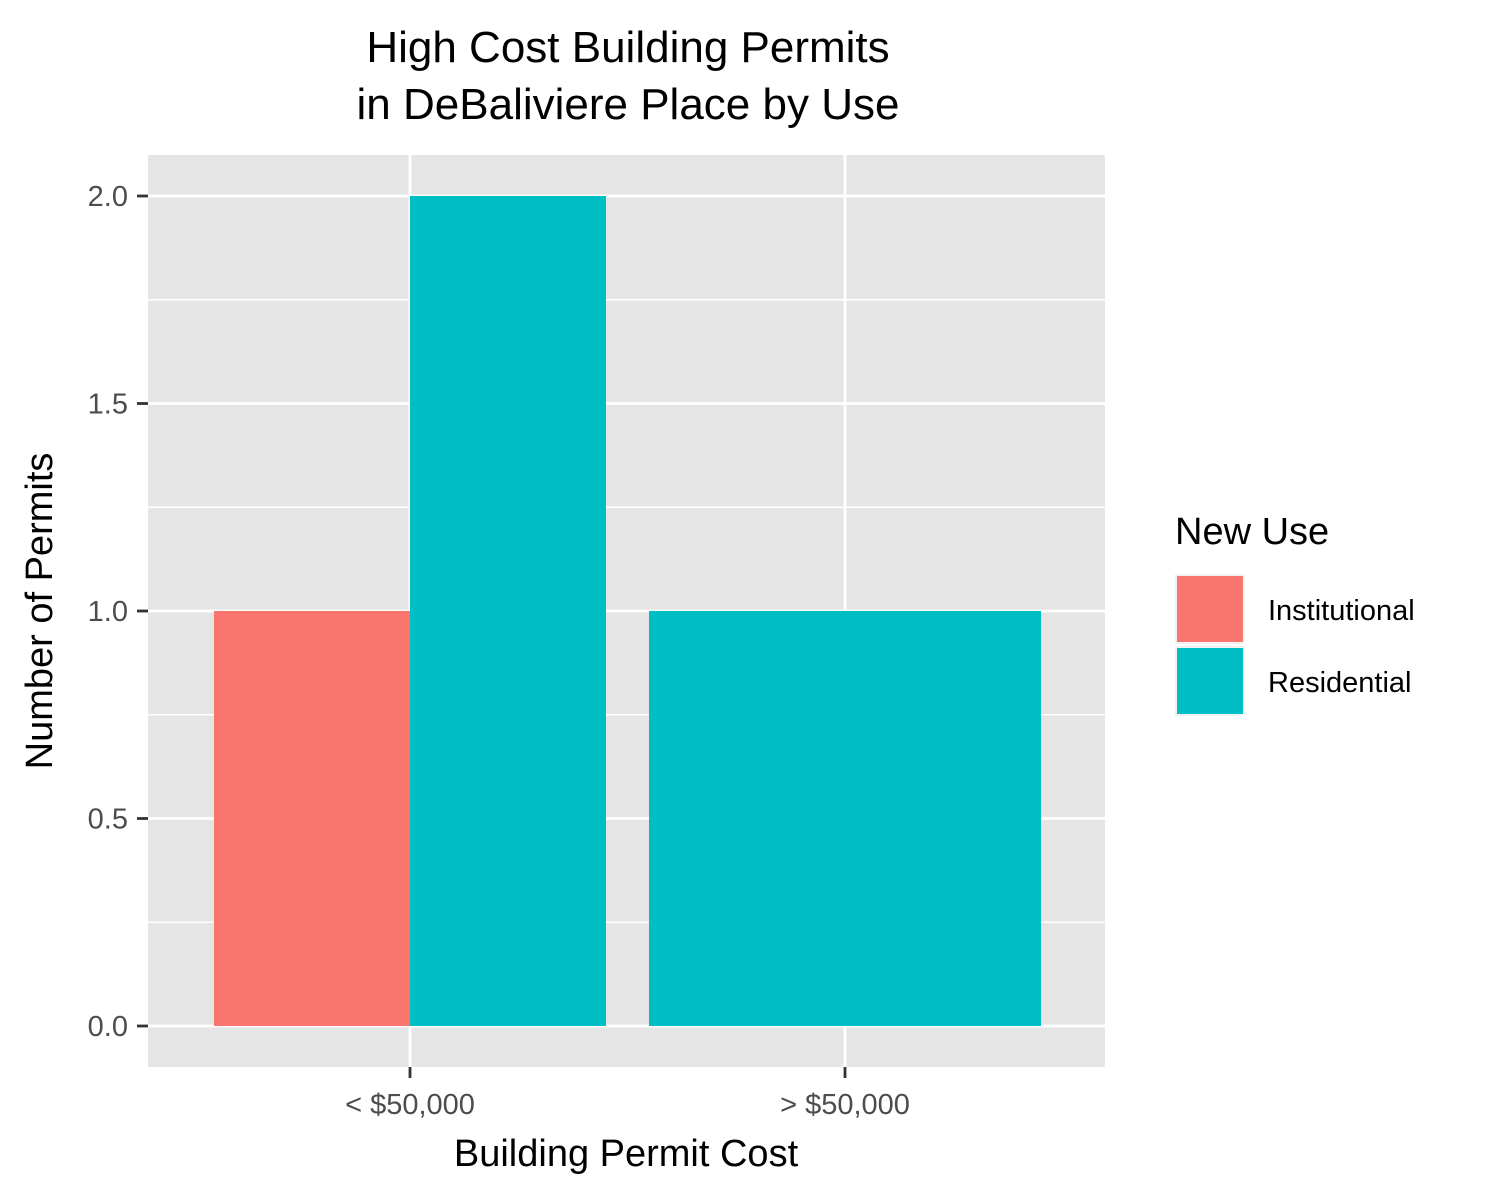 This screenshot has height=1199, width=1500. I want to click on legend-label-institutional: Institutional, so click(1341, 611).